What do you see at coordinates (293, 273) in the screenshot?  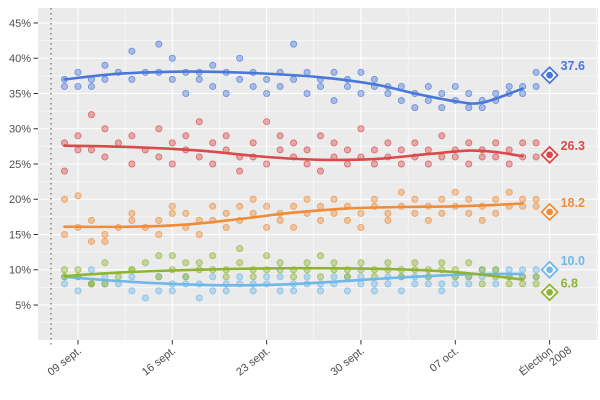 I see `trend-line-green` at bounding box center [293, 273].